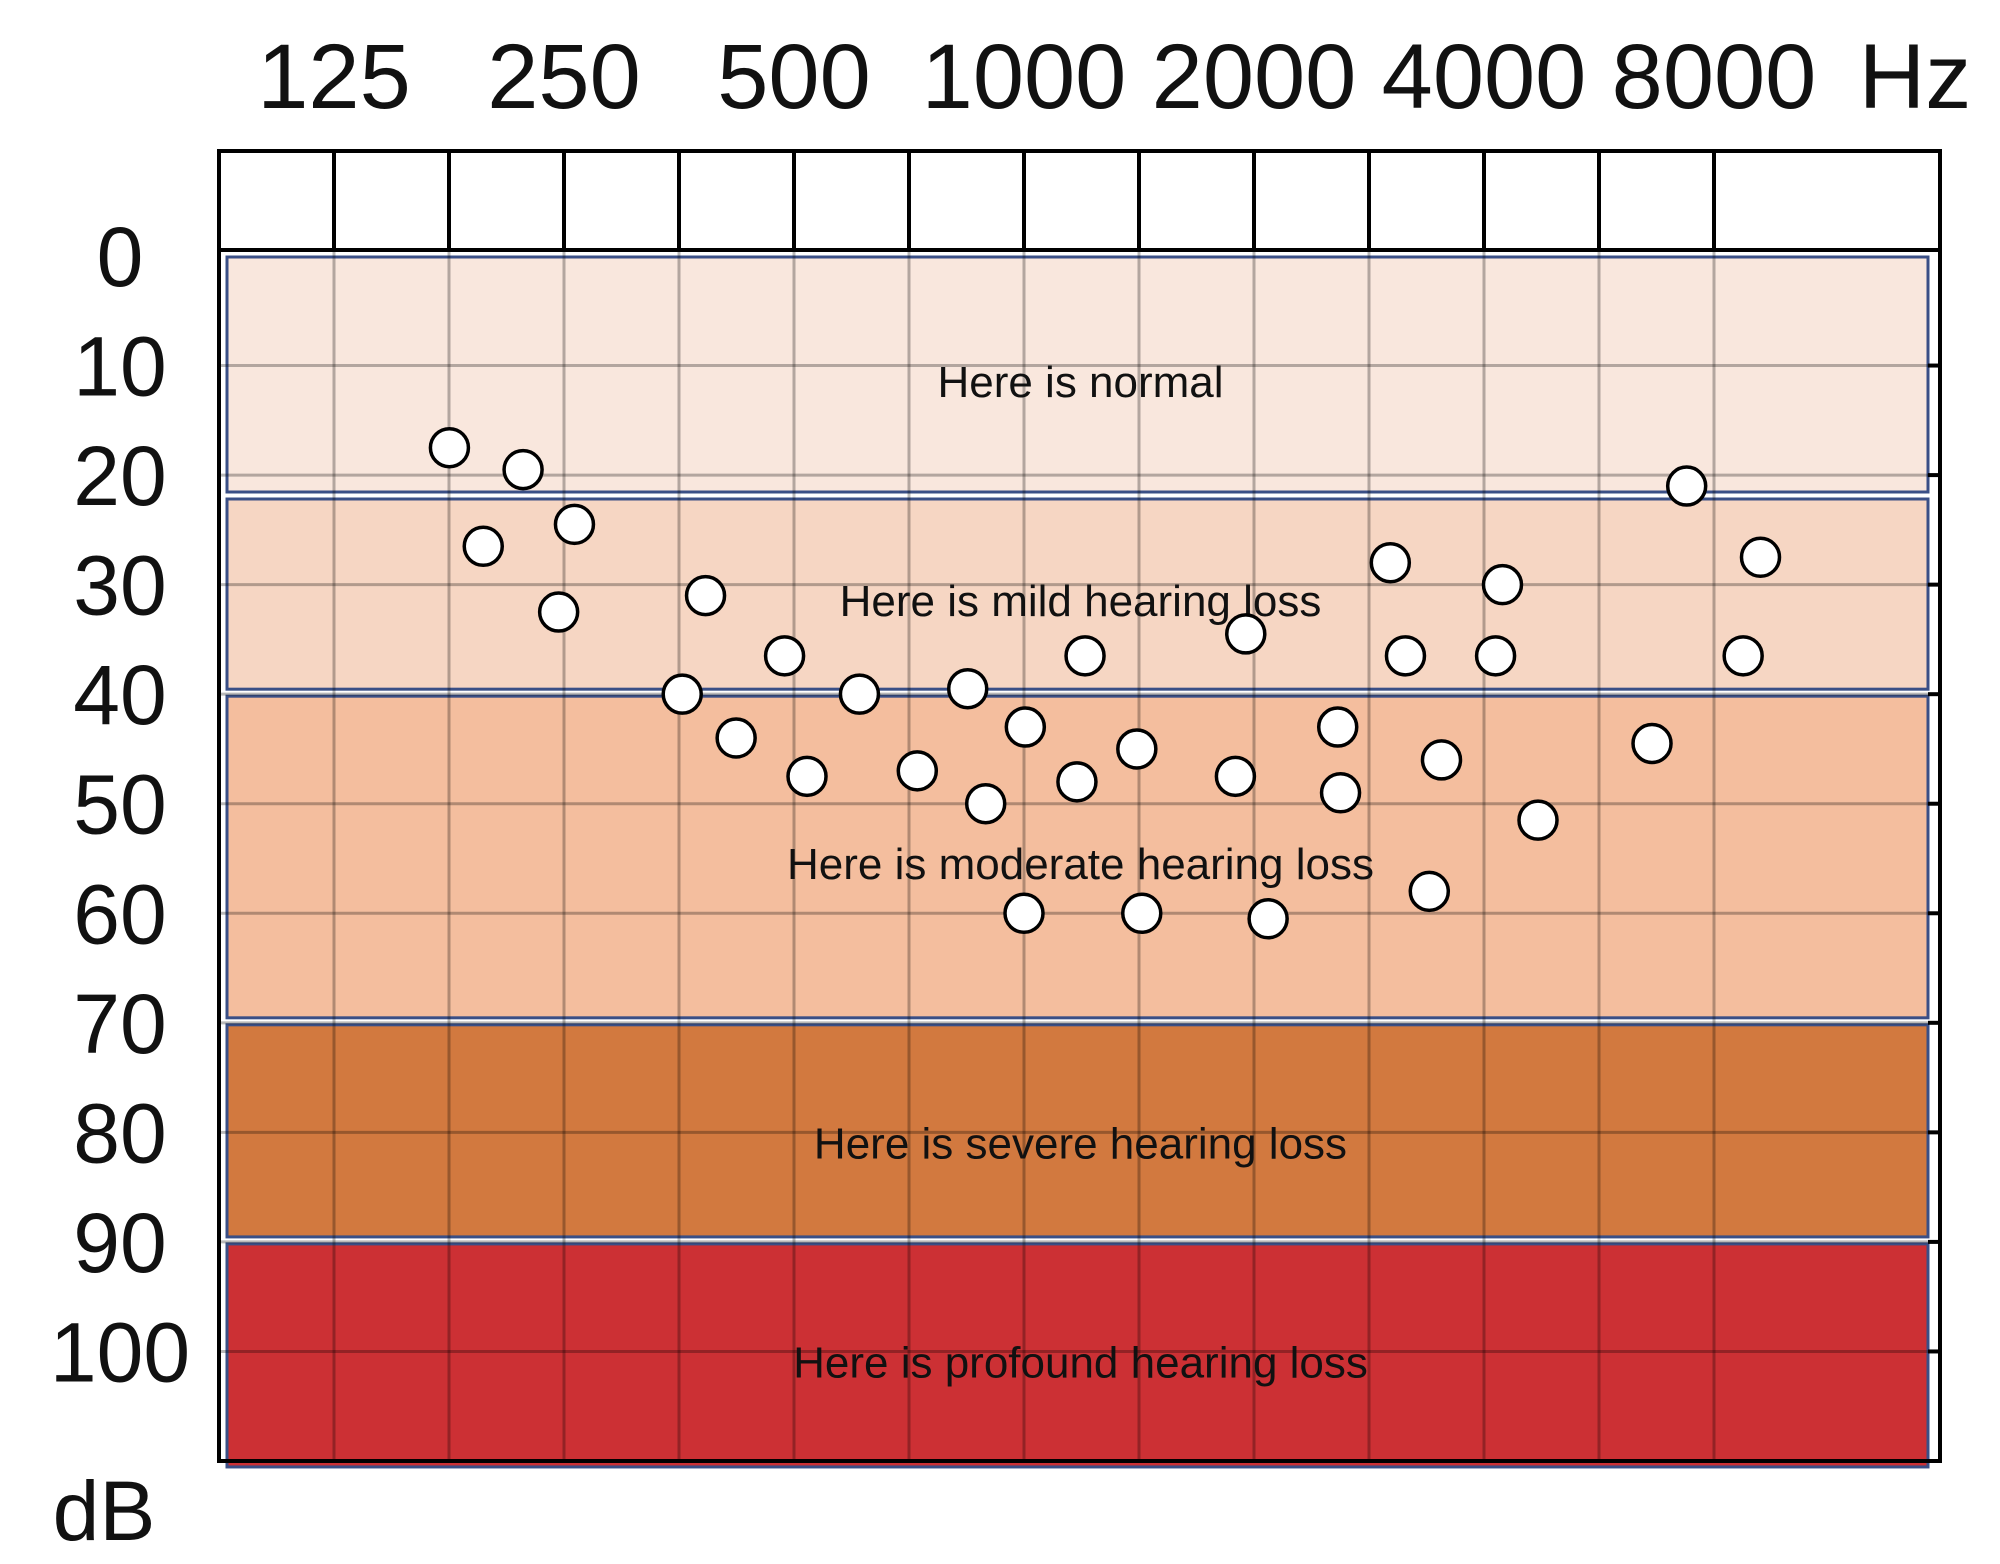 Image resolution: width=2000 pixels, height=1564 pixels. What do you see at coordinates (120, 257) in the screenshot?
I see `y-tick-label-0: 0` at bounding box center [120, 257].